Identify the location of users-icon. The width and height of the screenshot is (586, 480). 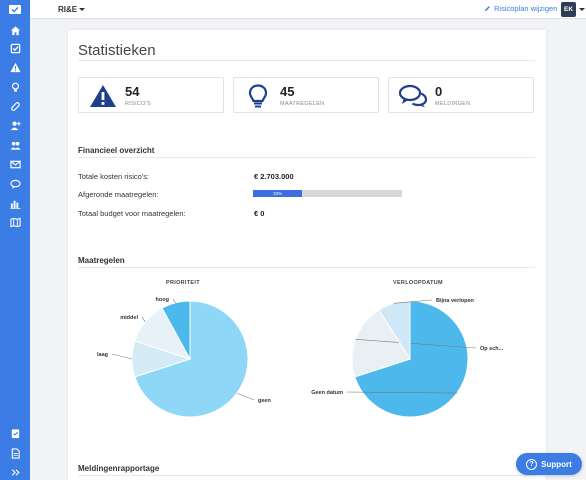
(15, 145).